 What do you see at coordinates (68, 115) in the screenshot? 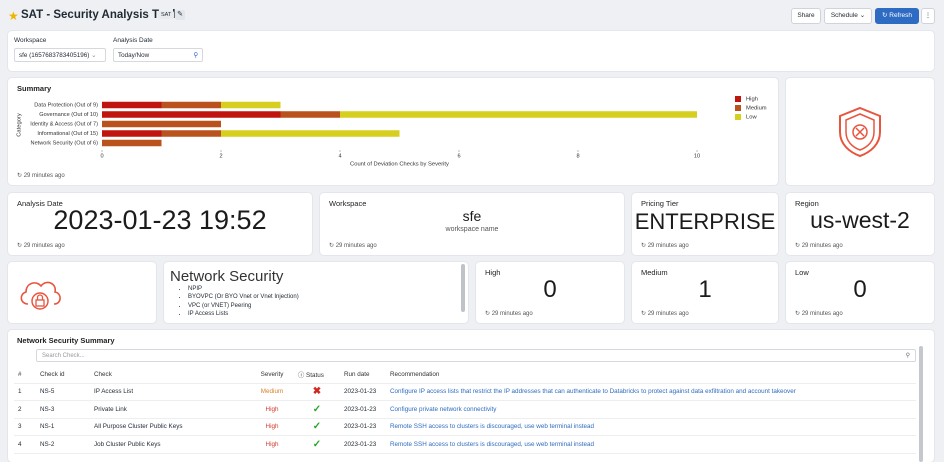
I see `y-tick-label: Governance (Out of 10)` at bounding box center [68, 115].